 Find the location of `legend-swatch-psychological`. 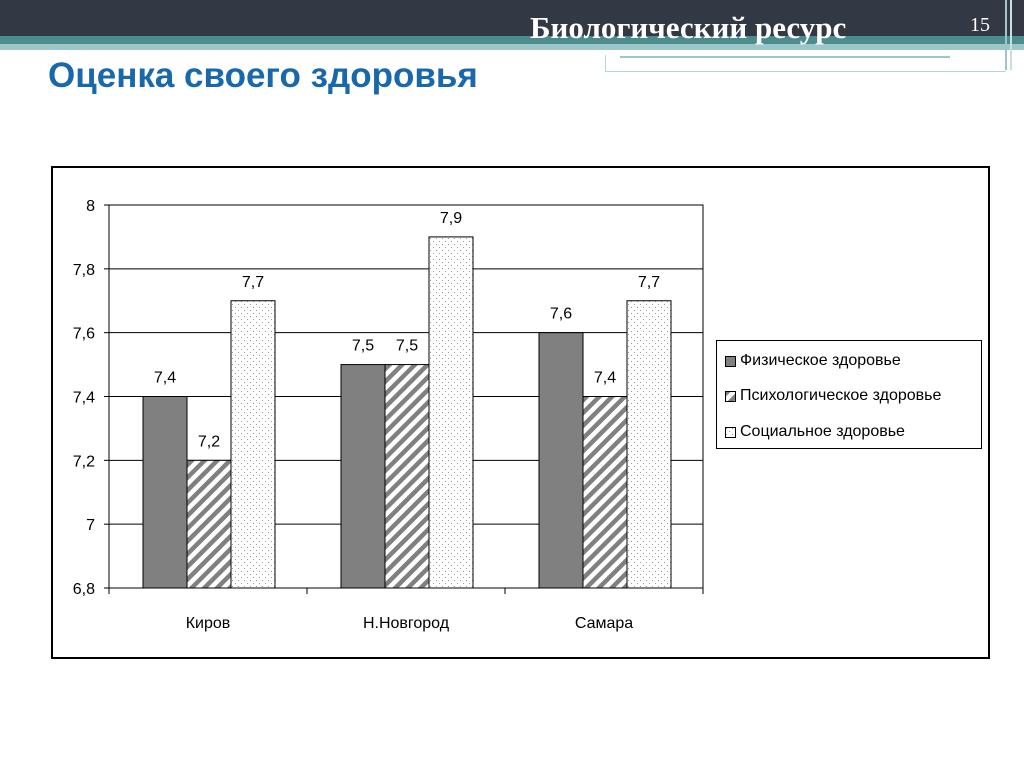

legend-swatch-psychological is located at coordinates (730, 396).